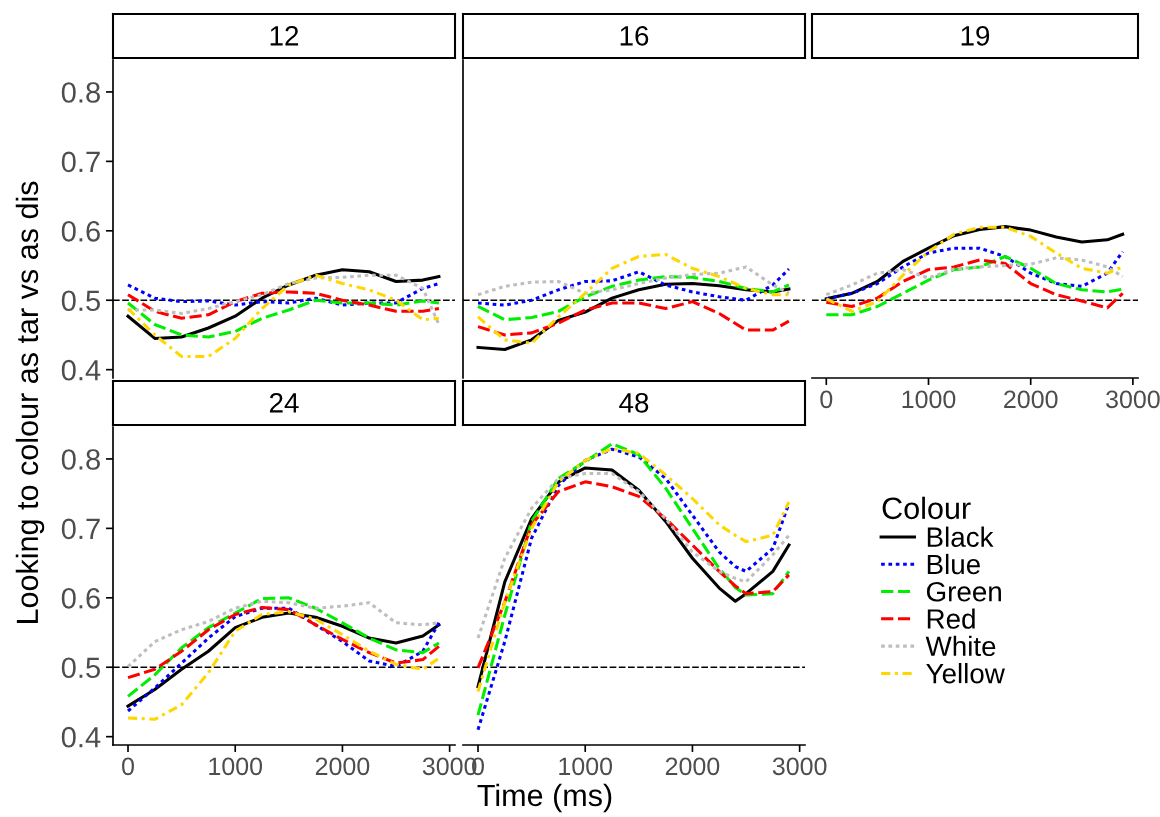  Describe the element at coordinates (960, 646) in the screenshot. I see `legend-label: White` at that location.